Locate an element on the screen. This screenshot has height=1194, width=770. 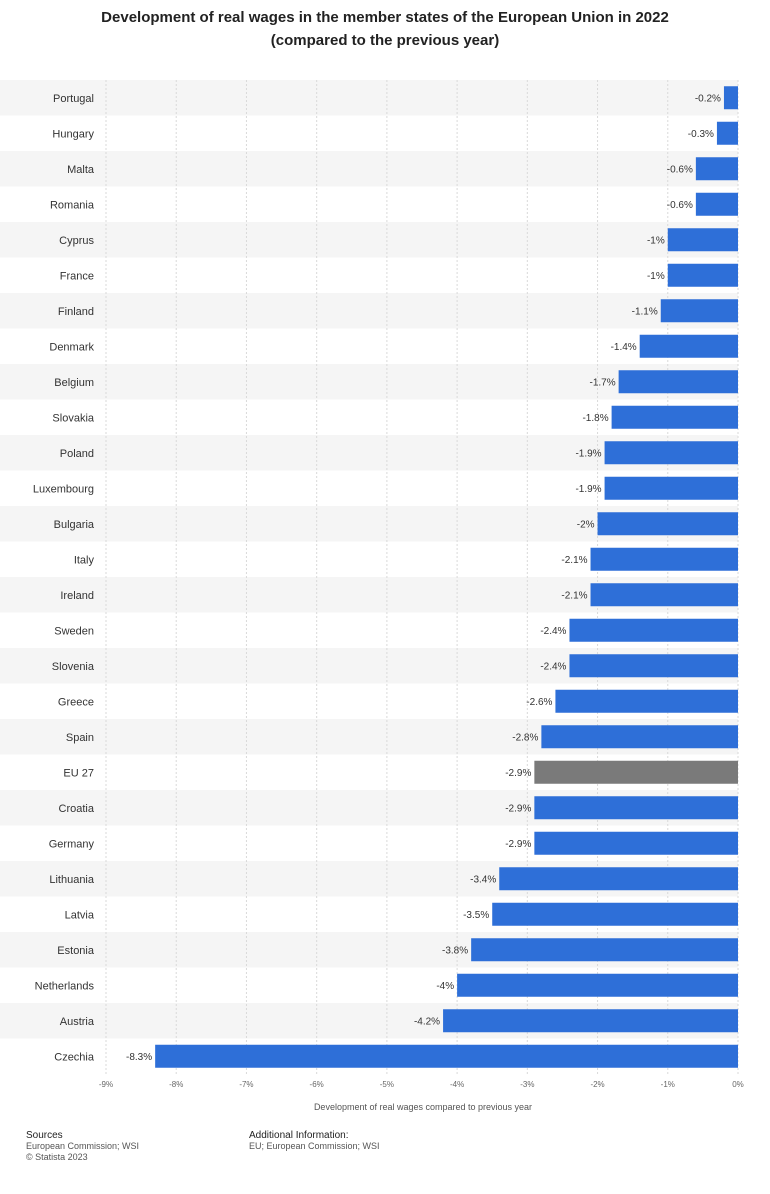
data-label: -1.4% is located at coordinates (624, 347).